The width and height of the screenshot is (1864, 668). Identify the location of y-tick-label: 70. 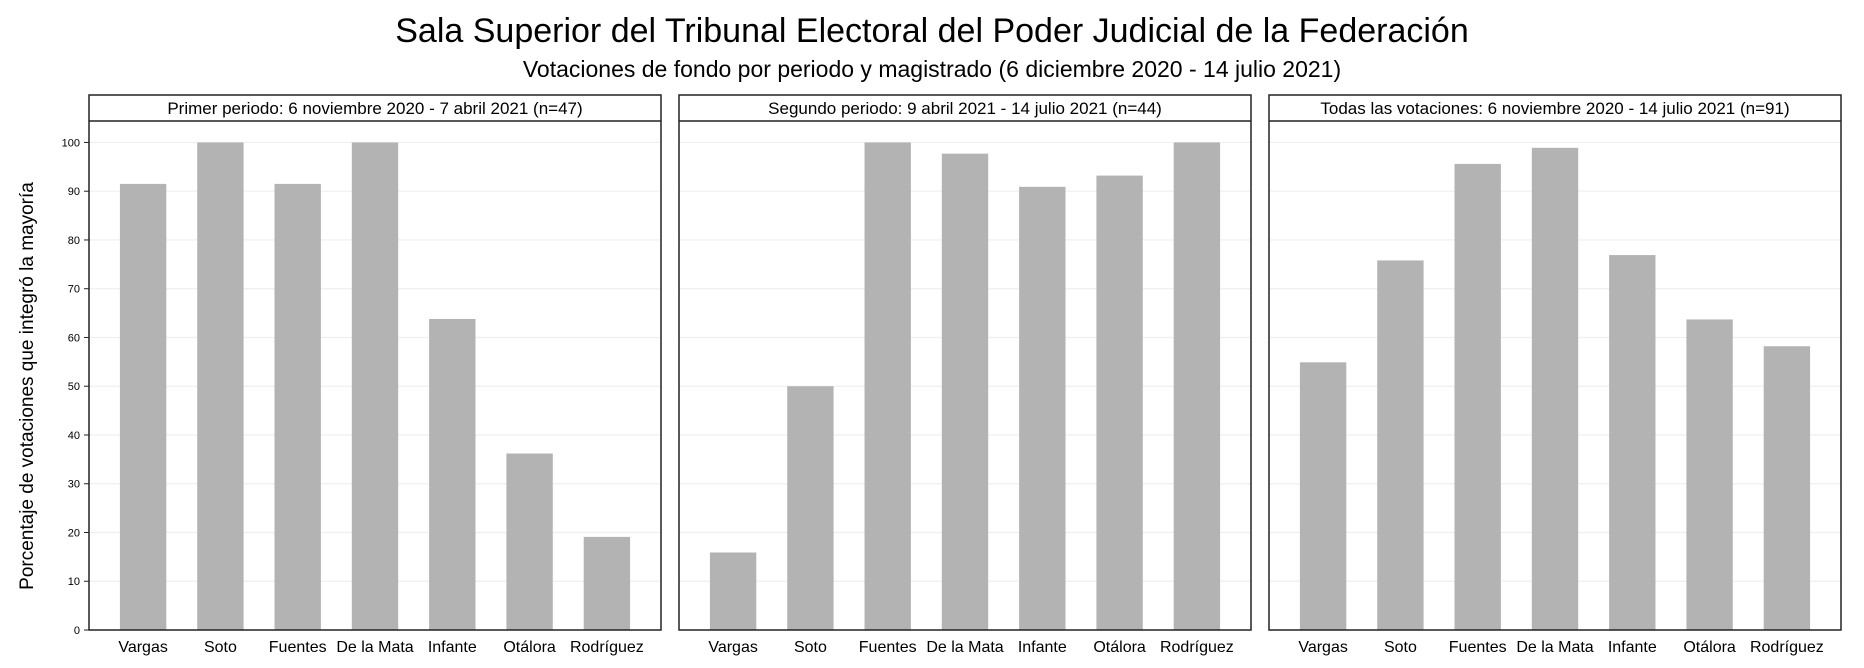
(74, 290).